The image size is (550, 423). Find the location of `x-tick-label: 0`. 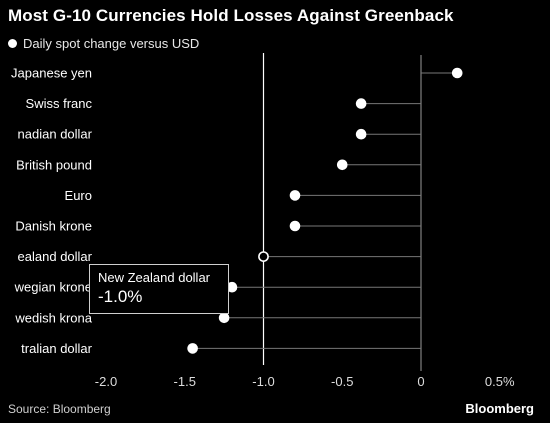

x-tick-label: 0 is located at coordinates (420, 381).